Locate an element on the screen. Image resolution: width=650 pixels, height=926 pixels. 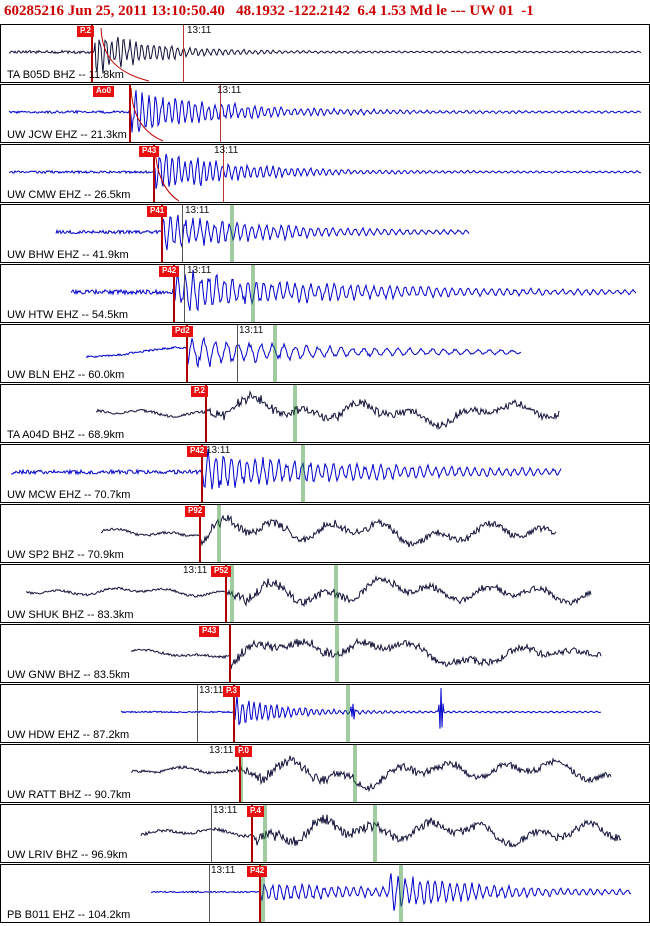
p-pick-flag: P.0 is located at coordinates (243, 751).